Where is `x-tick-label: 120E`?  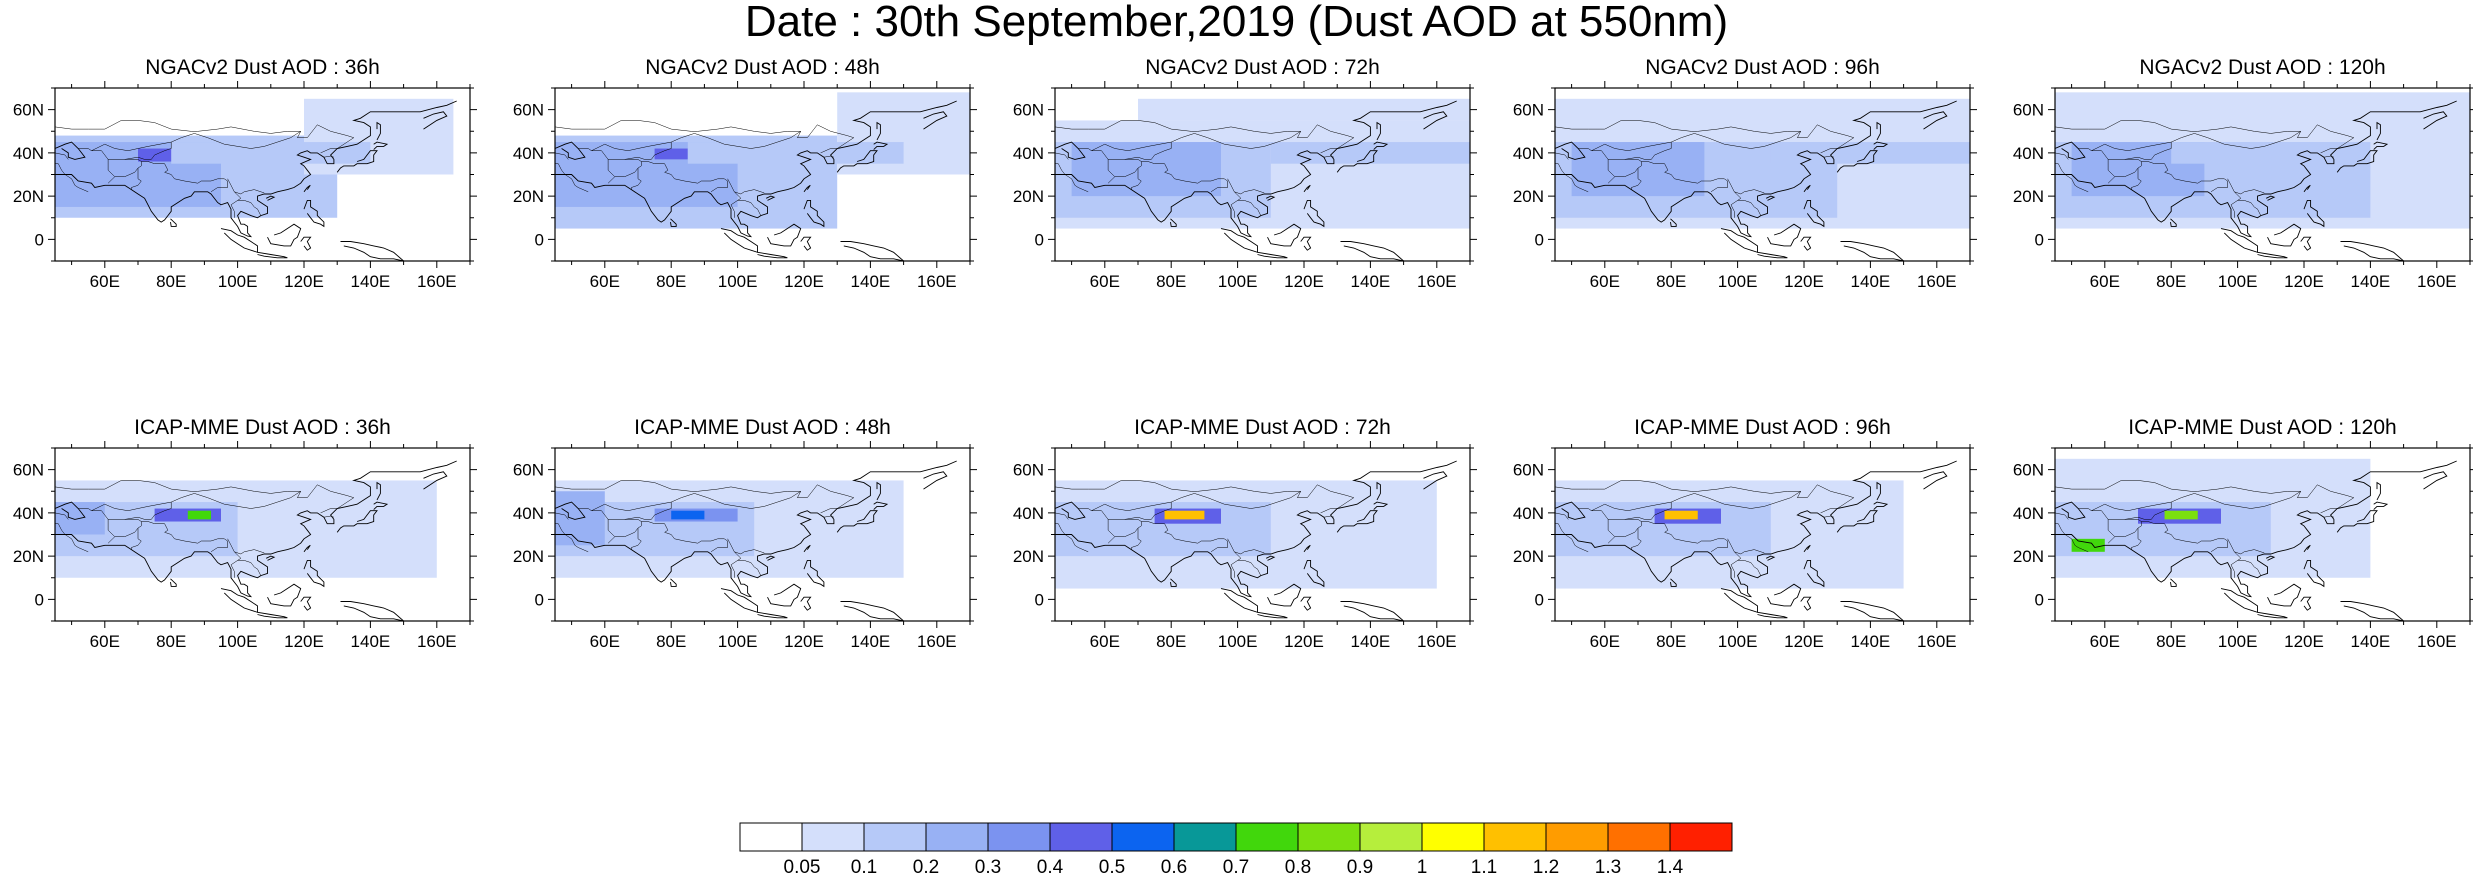
x-tick-label: 120E is located at coordinates (804, 281).